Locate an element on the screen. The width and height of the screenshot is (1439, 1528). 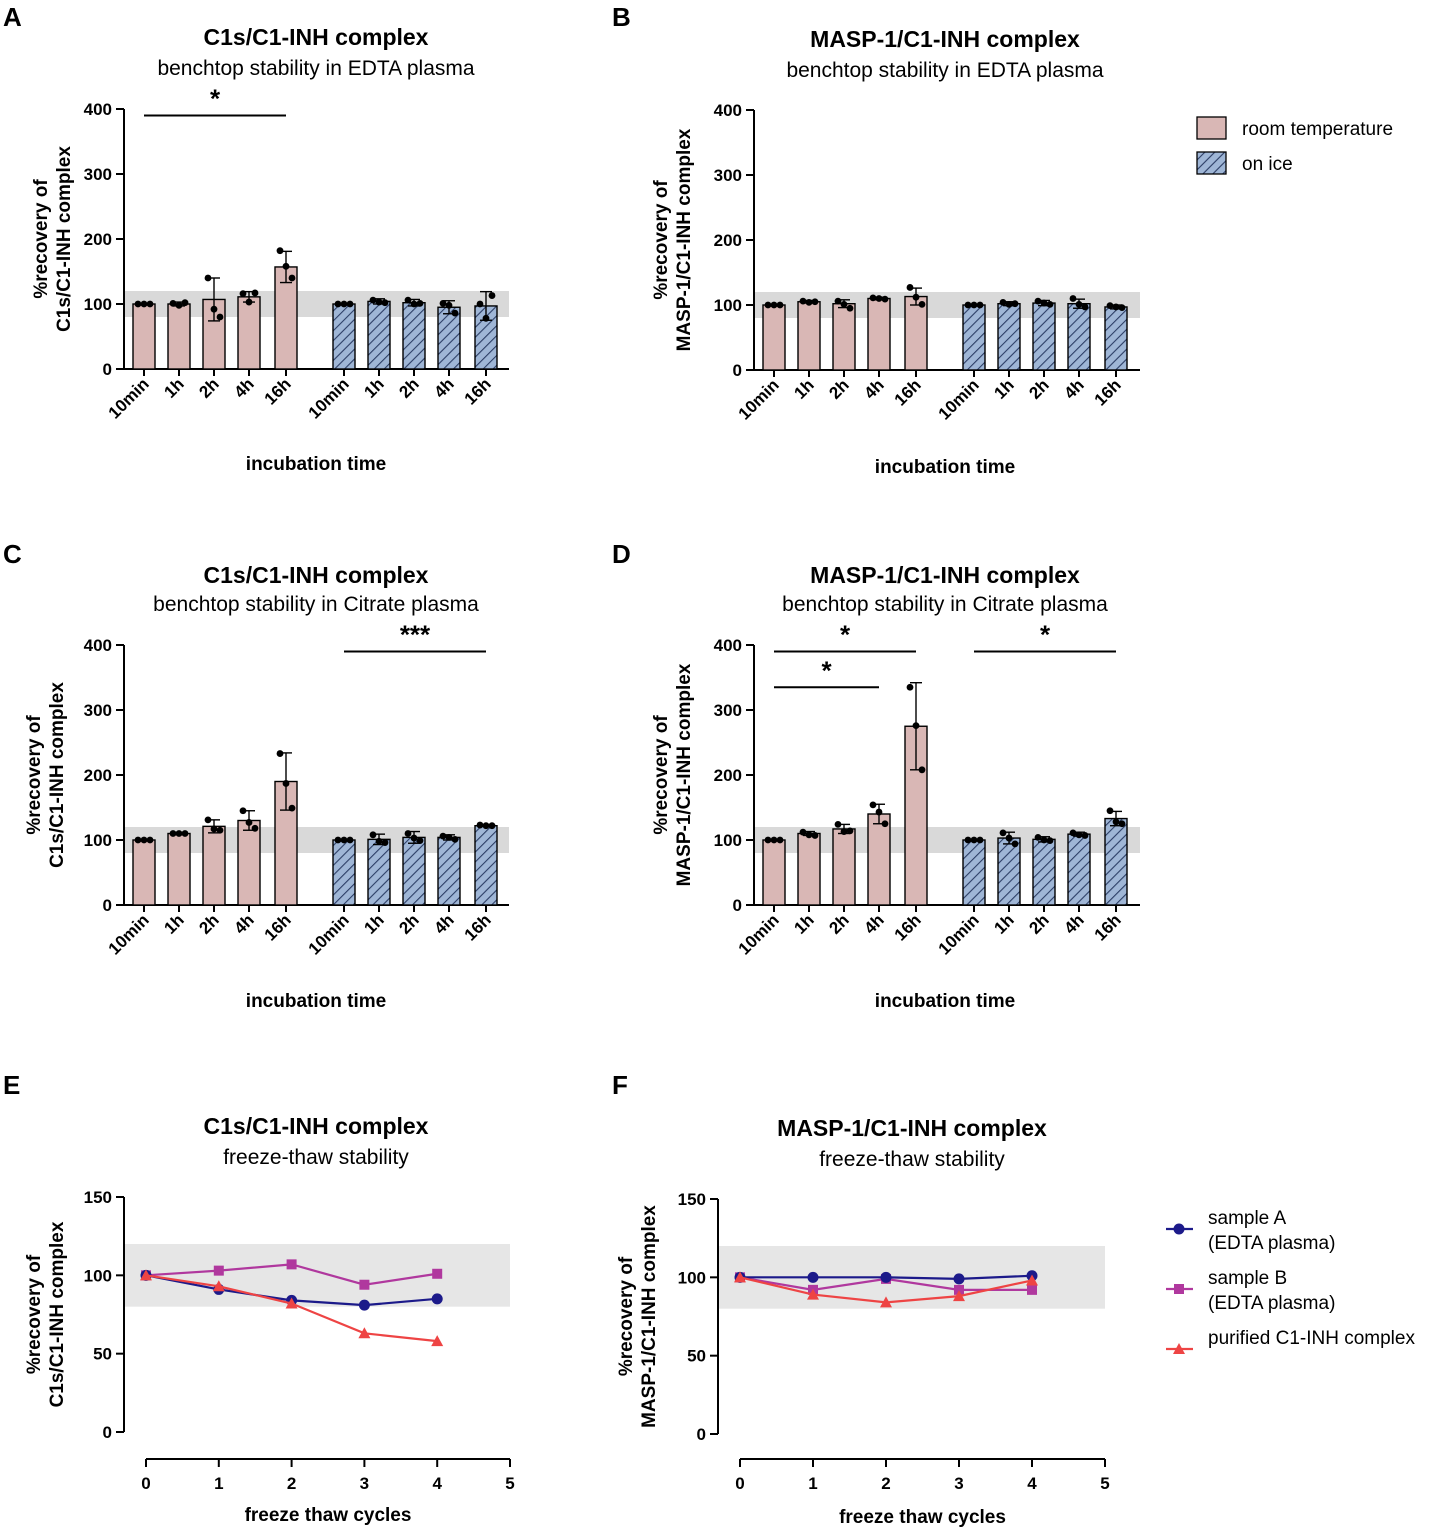
panel-letter: A is located at coordinates (12, 17).